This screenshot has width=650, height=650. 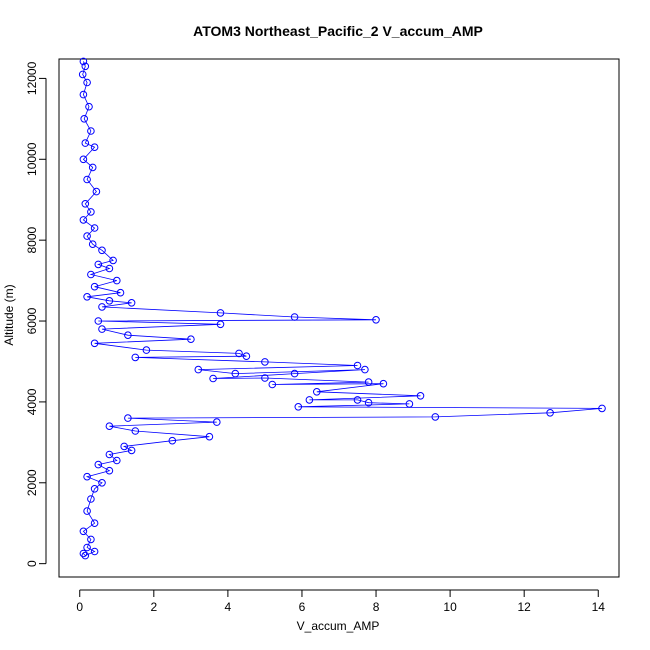 What do you see at coordinates (338, 626) in the screenshot?
I see `x-axis-label: V_accum_AMP` at bounding box center [338, 626].